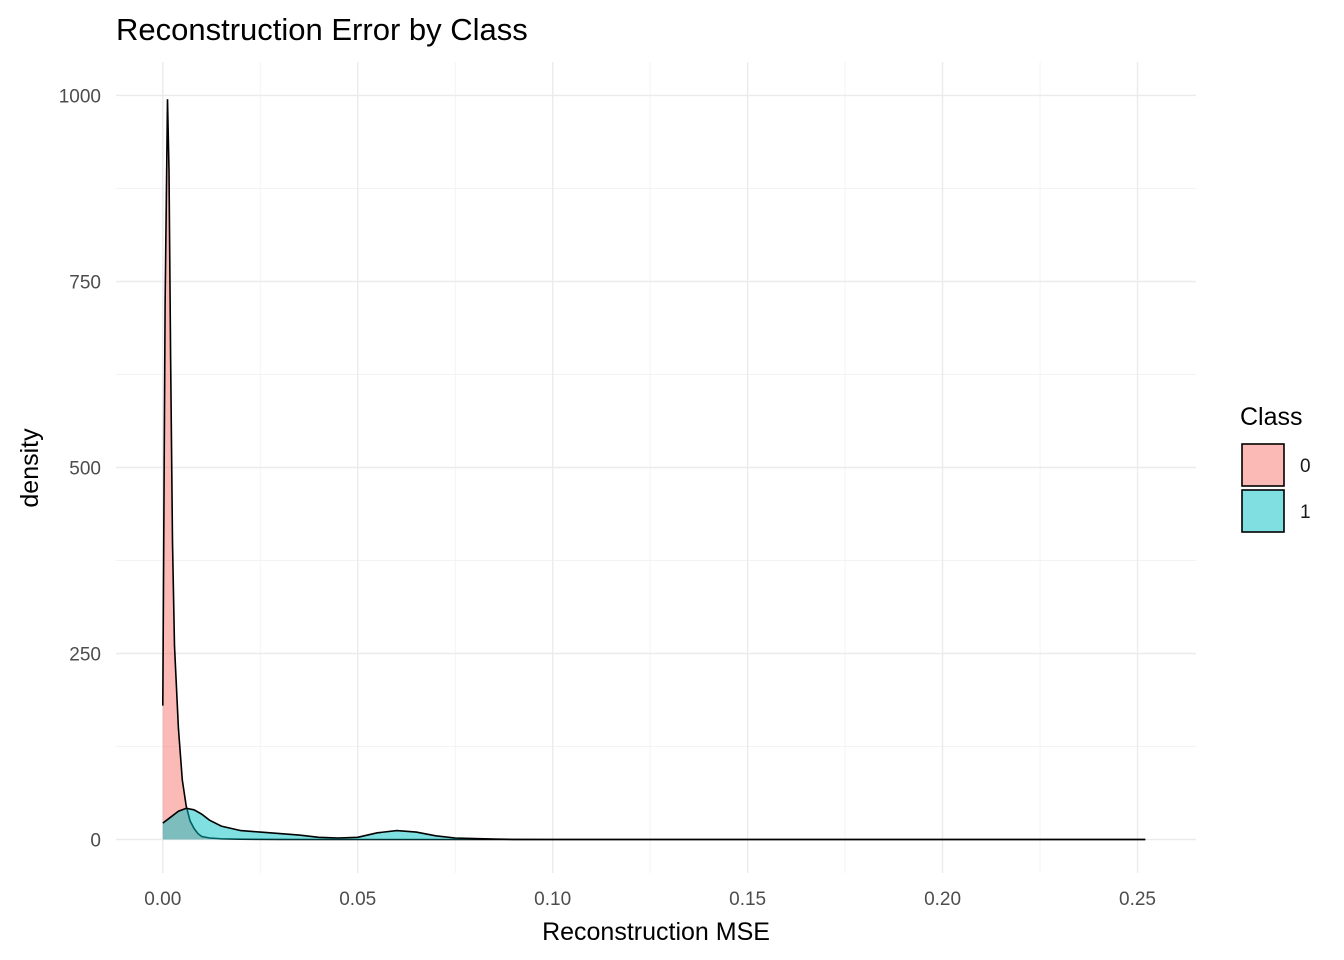 This screenshot has width=1344, height=960. What do you see at coordinates (1305, 466) in the screenshot?
I see `legend-label-class-0: 0` at bounding box center [1305, 466].